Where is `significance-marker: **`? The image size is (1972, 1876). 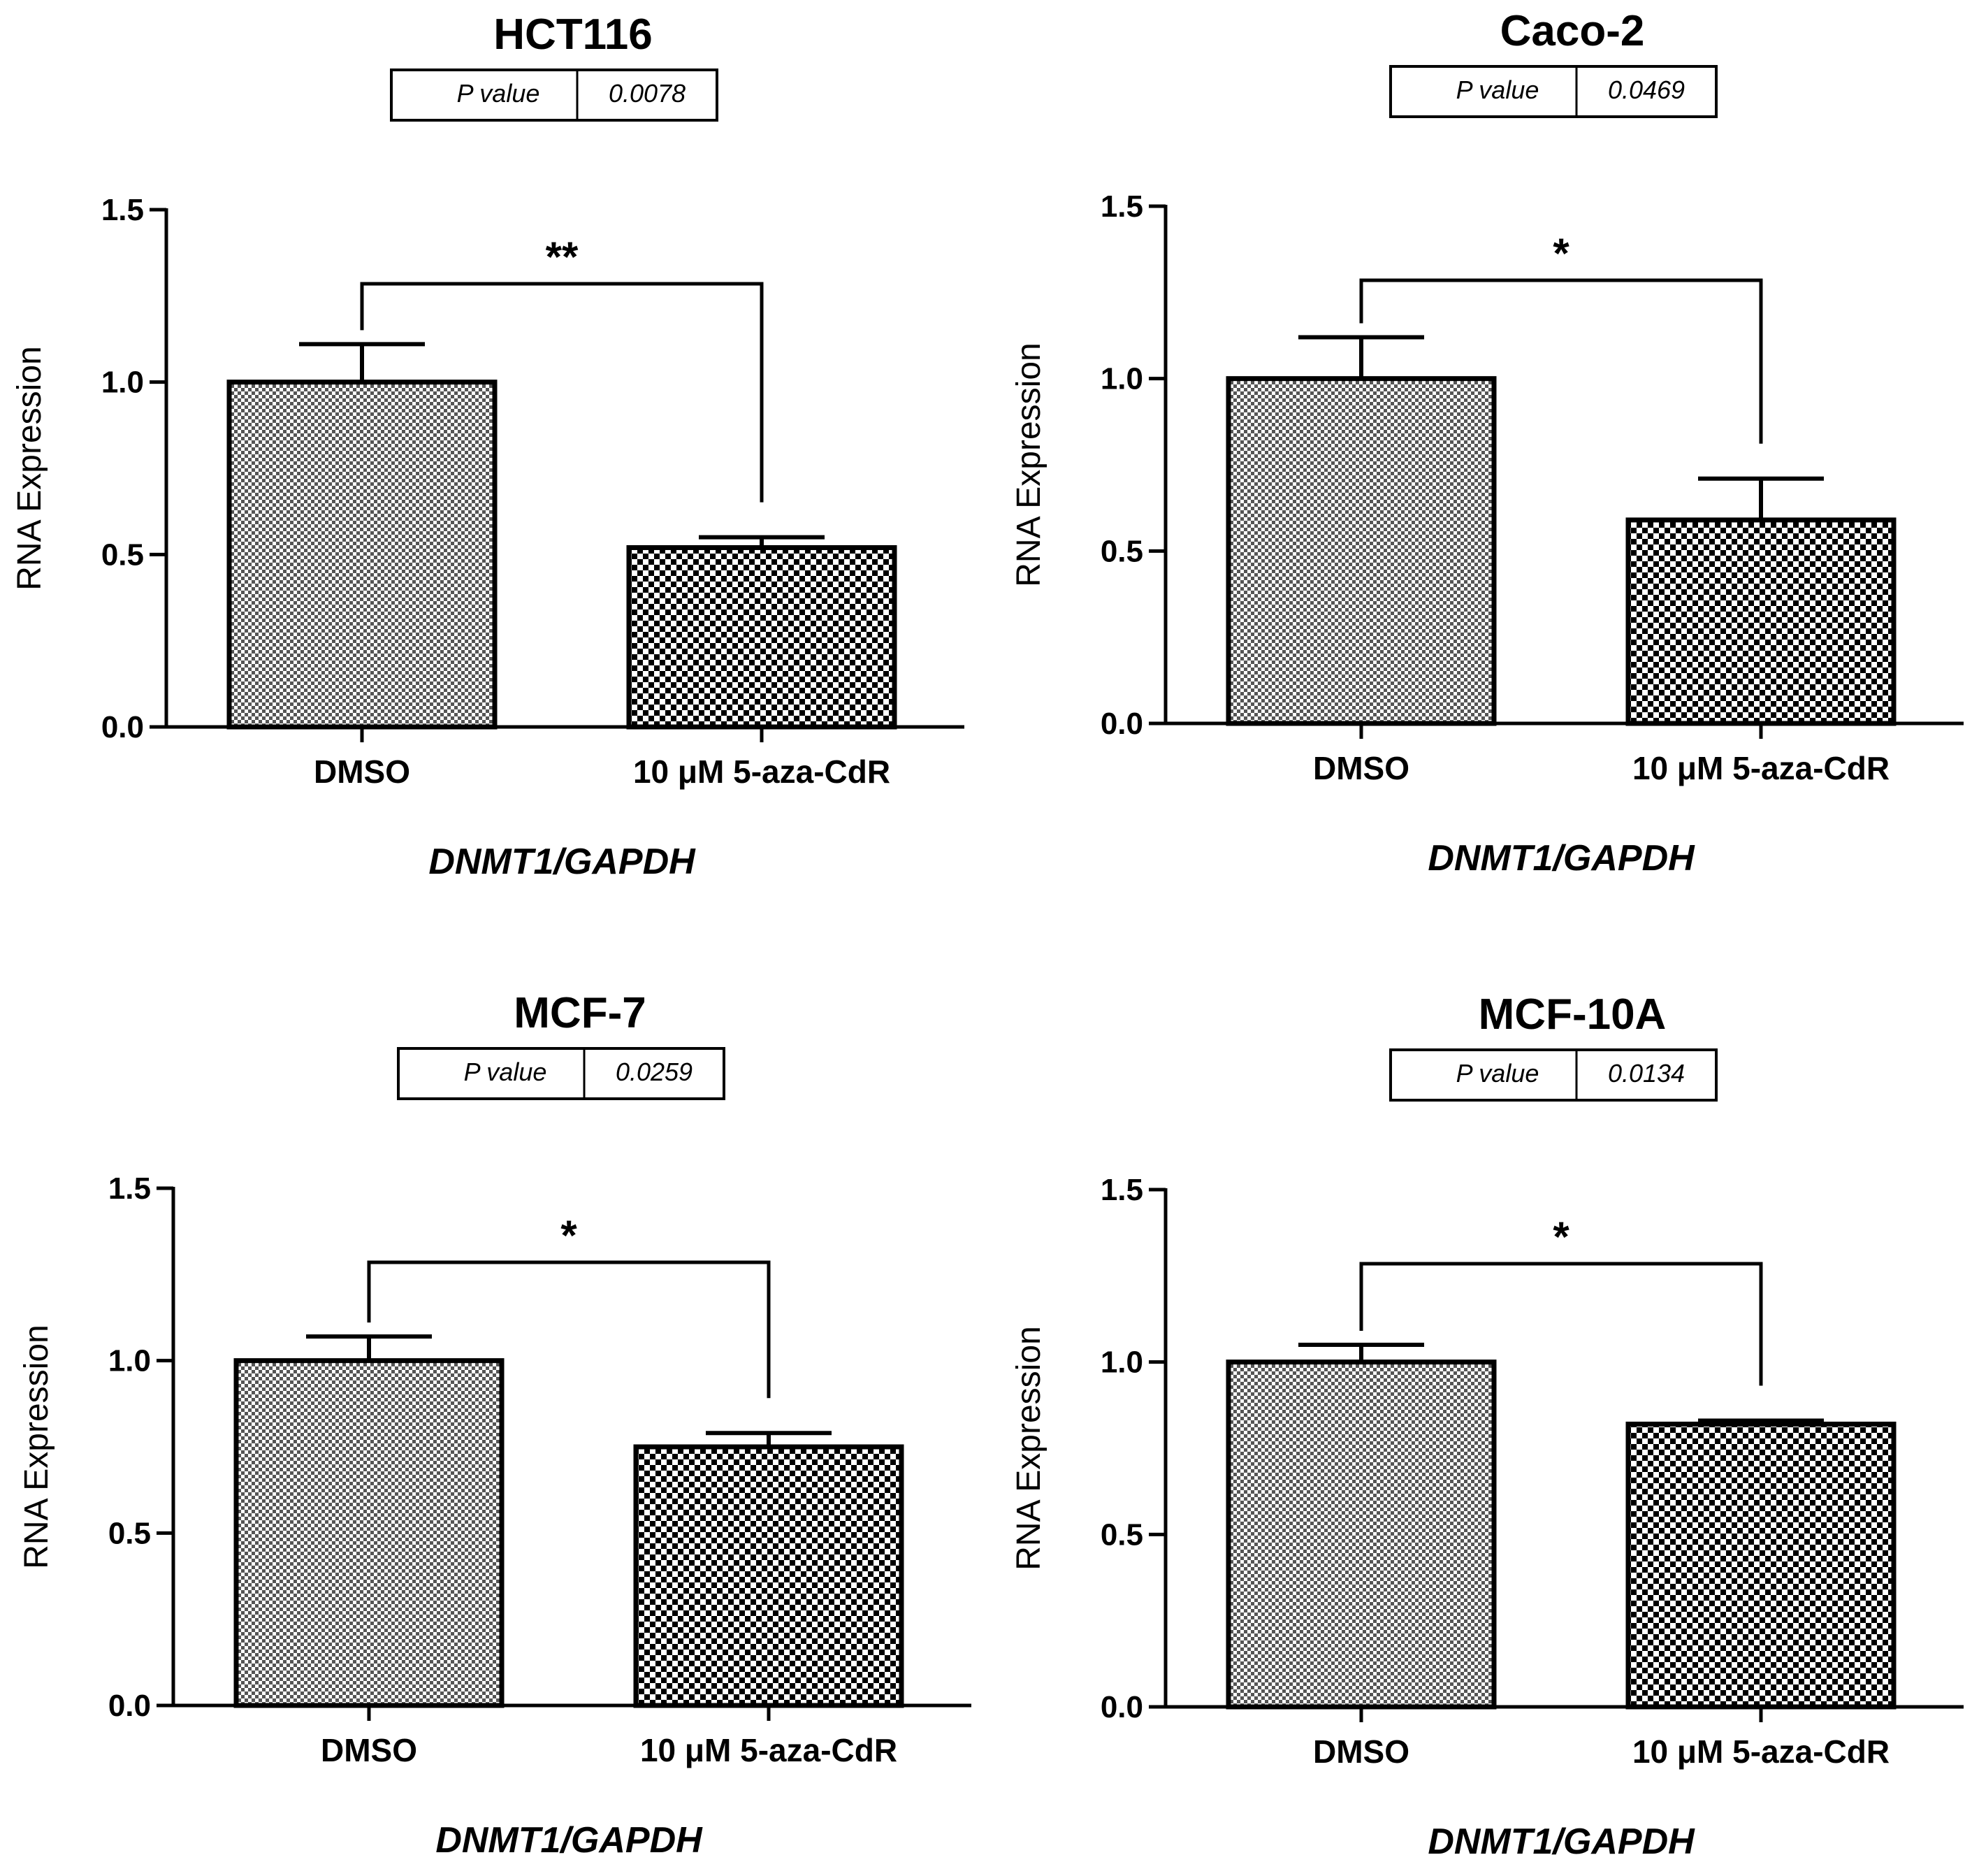 significance-marker: ** is located at coordinates (562, 256).